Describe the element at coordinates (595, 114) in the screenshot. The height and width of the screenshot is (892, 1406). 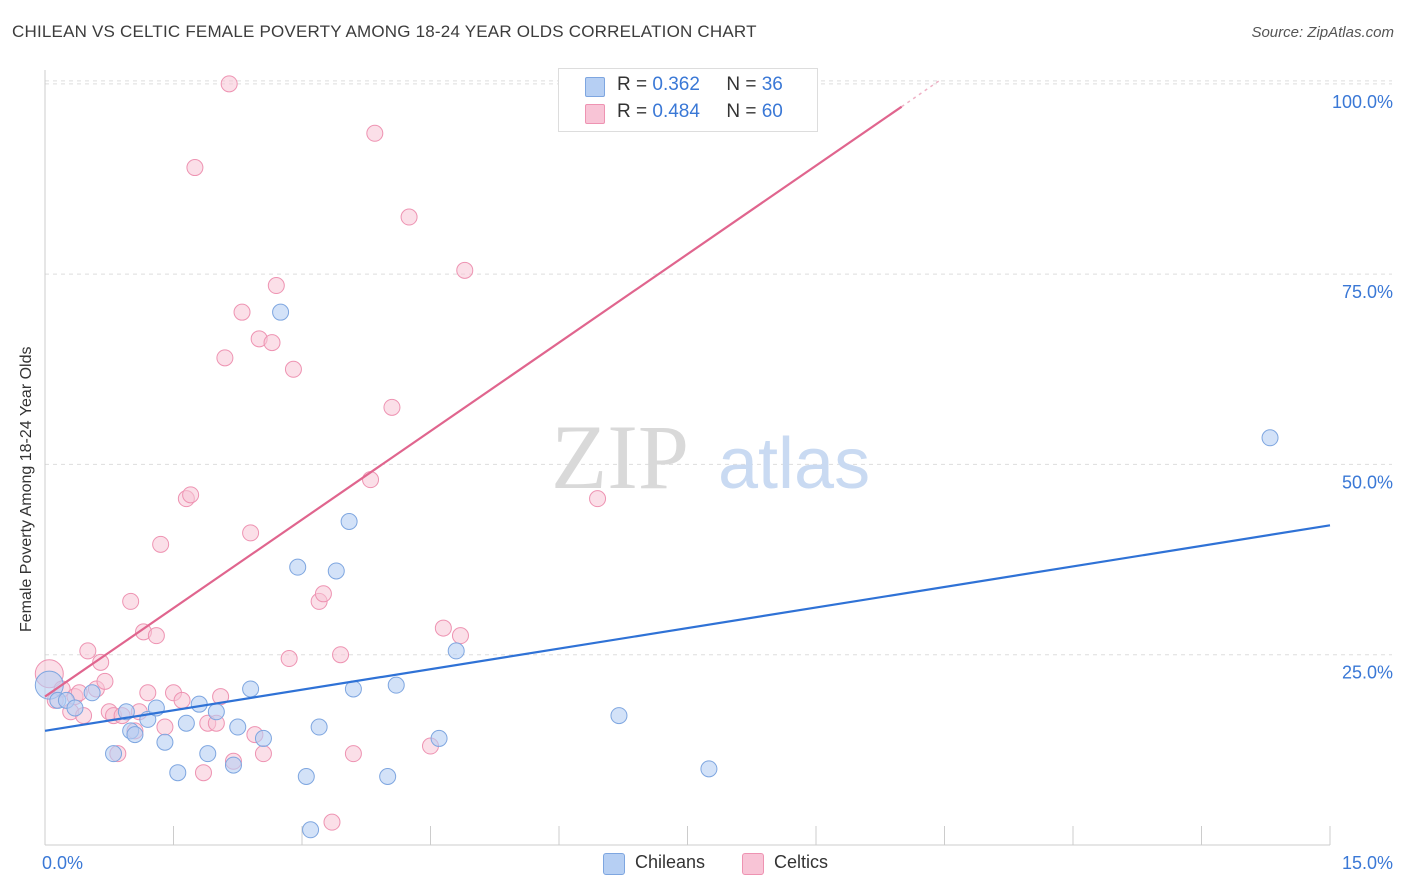
I see `celtics-swatch` at that location.